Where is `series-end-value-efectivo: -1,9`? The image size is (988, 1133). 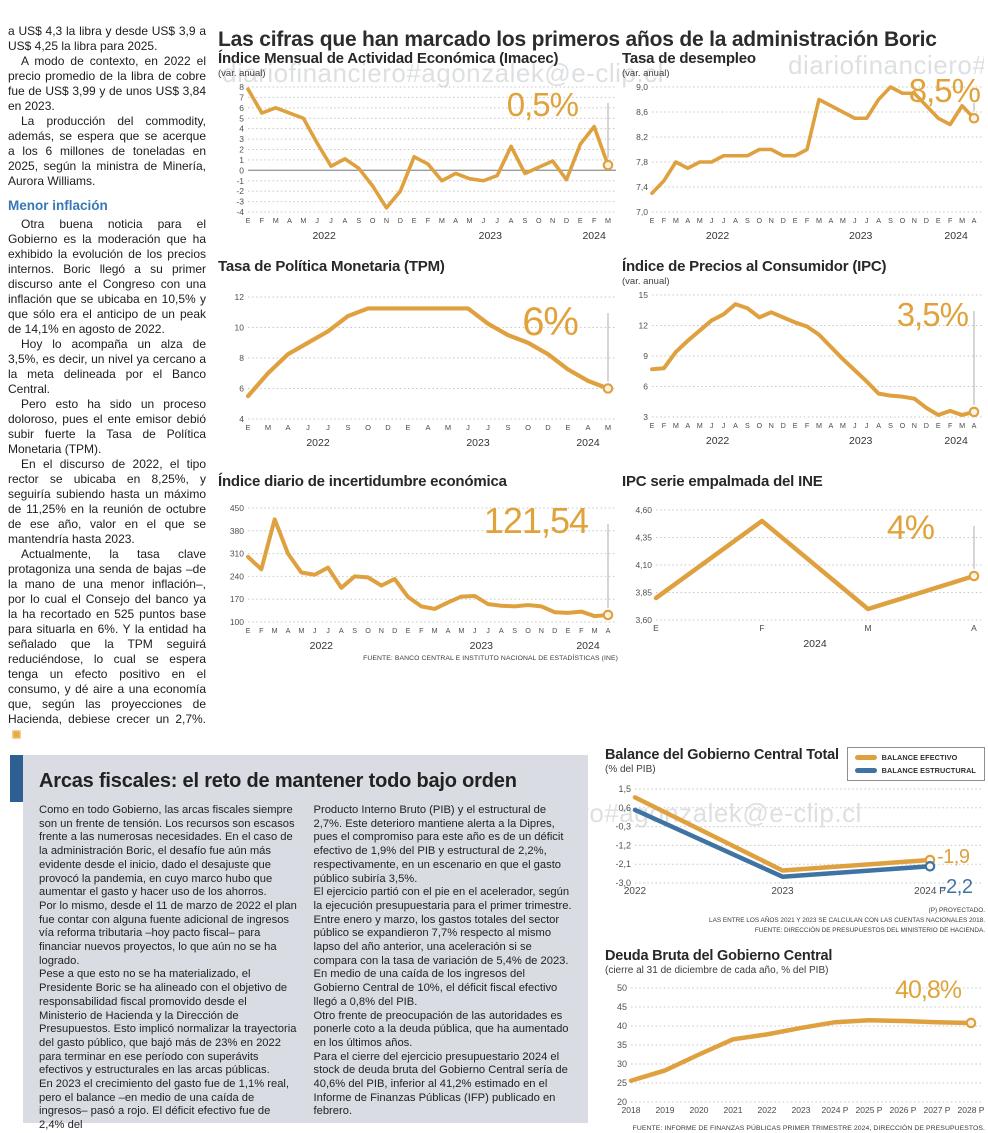
series-end-value-efectivo: -1,9 is located at coordinates (953, 857).